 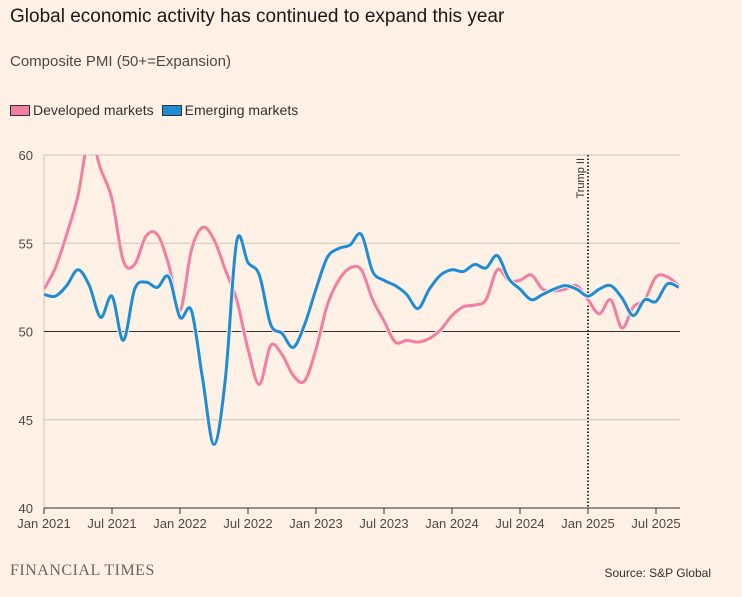 I want to click on legend: Developed markets Emerging markets, so click(x=154, y=110).